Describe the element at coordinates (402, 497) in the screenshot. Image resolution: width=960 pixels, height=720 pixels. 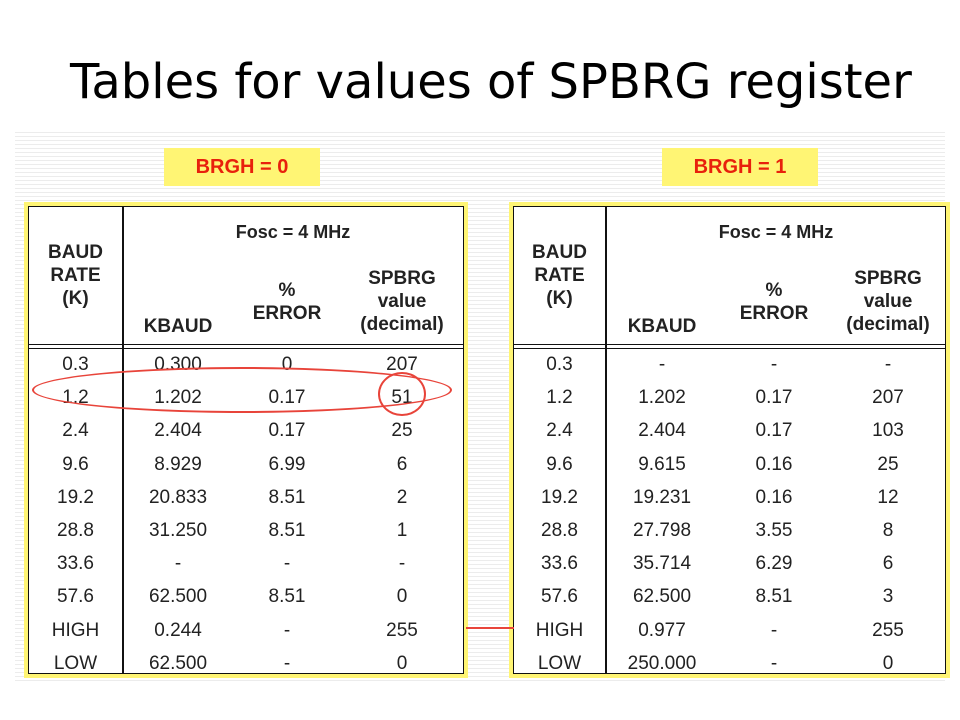
I see `spbrg-cell: 2` at that location.